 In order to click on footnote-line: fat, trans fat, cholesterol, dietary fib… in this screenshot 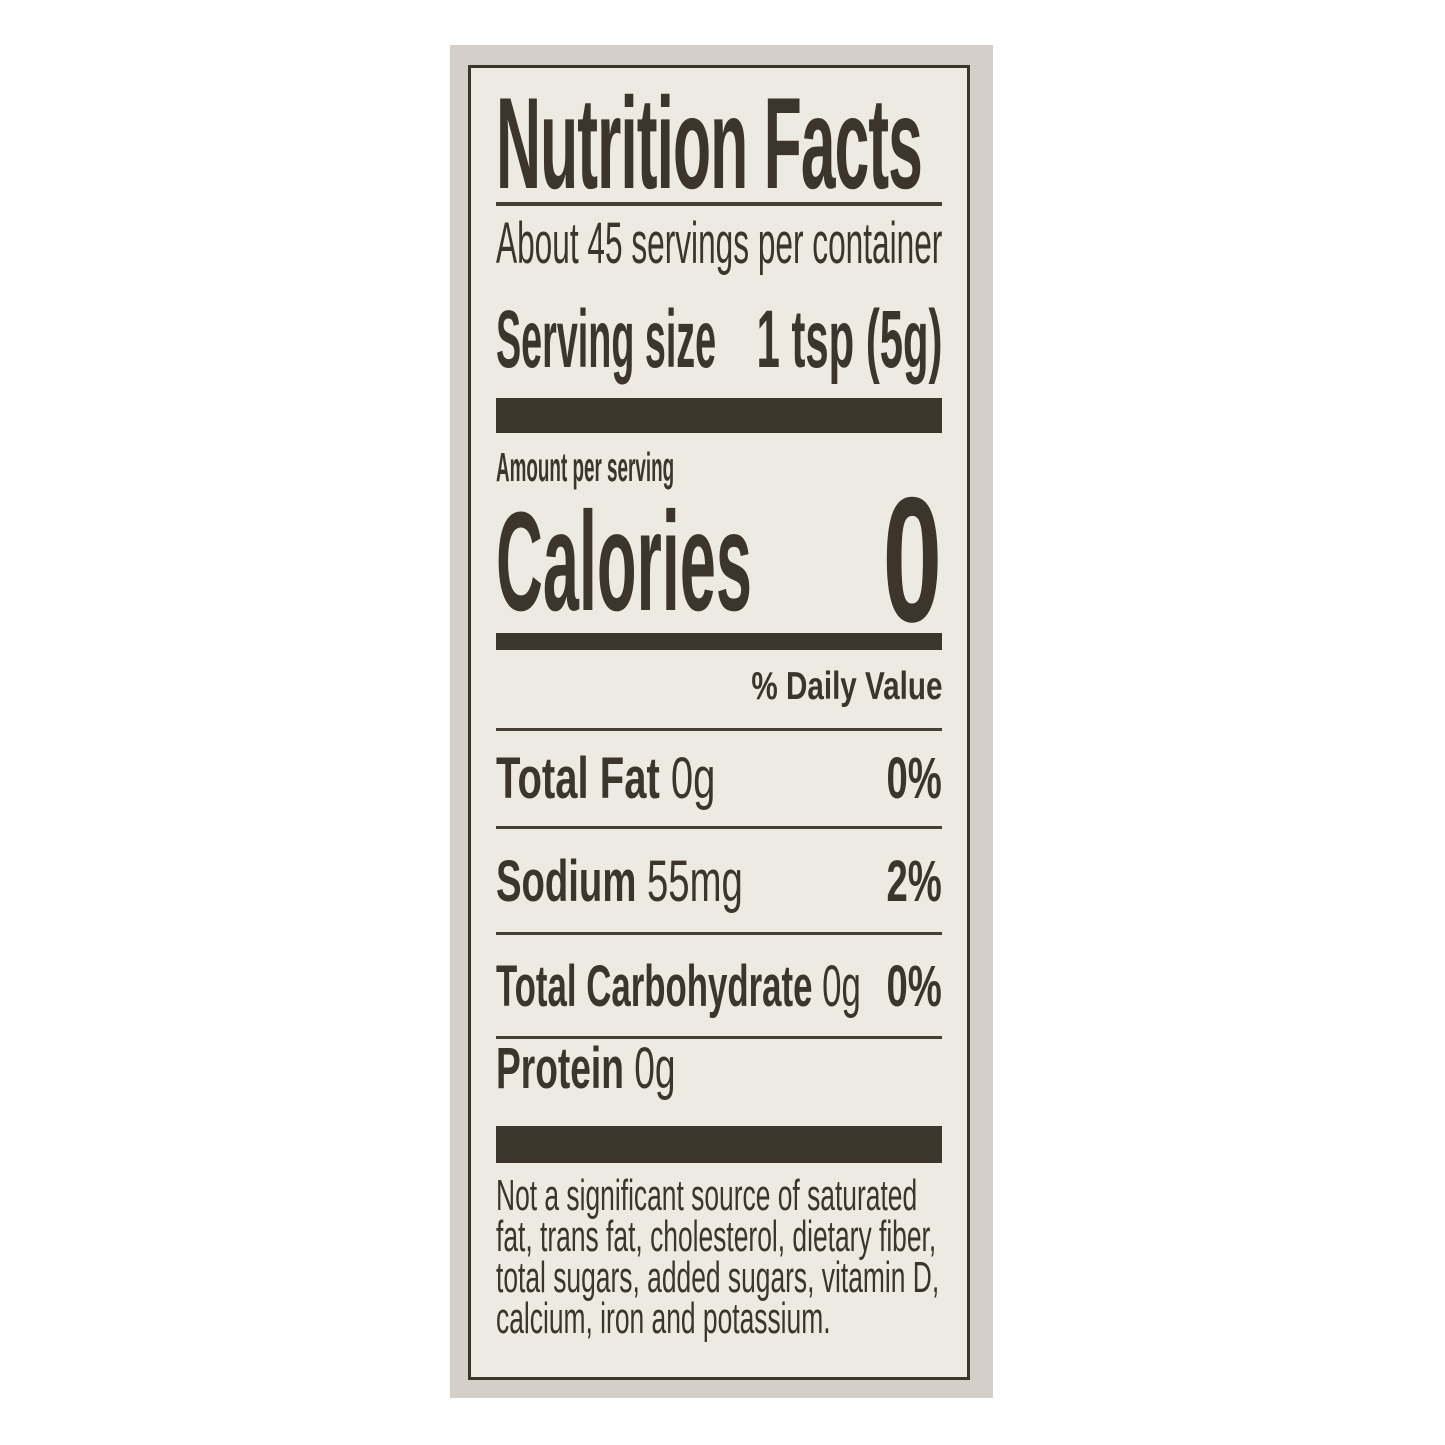, I will do `click(716, 1236)`.